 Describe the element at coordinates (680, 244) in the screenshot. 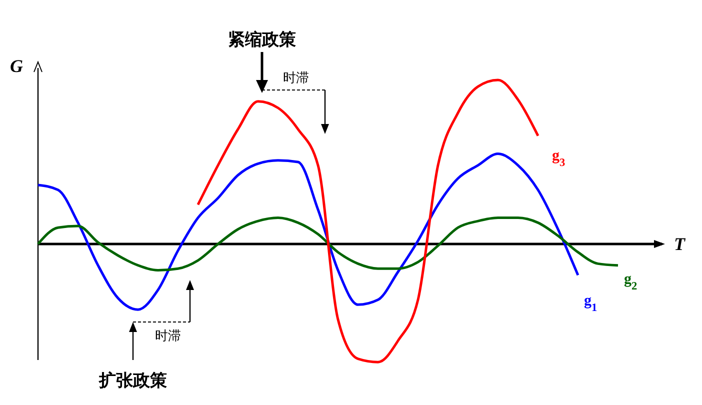

I see `x-axis-title: T` at that location.